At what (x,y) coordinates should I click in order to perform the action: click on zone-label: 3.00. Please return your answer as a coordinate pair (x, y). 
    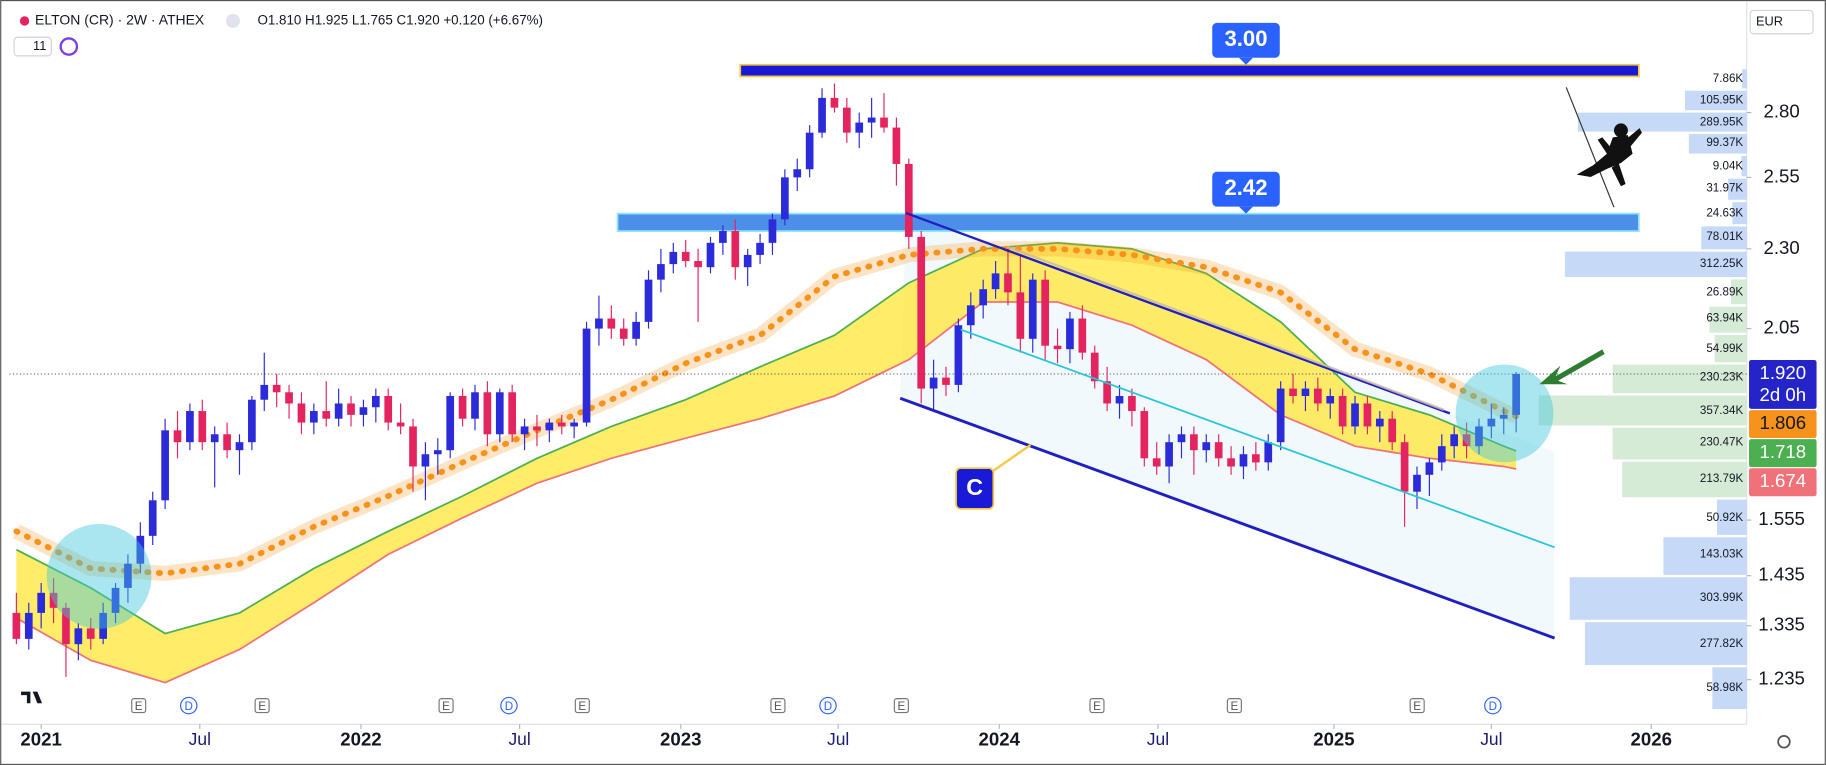
    Looking at the image, I should click on (1245, 38).